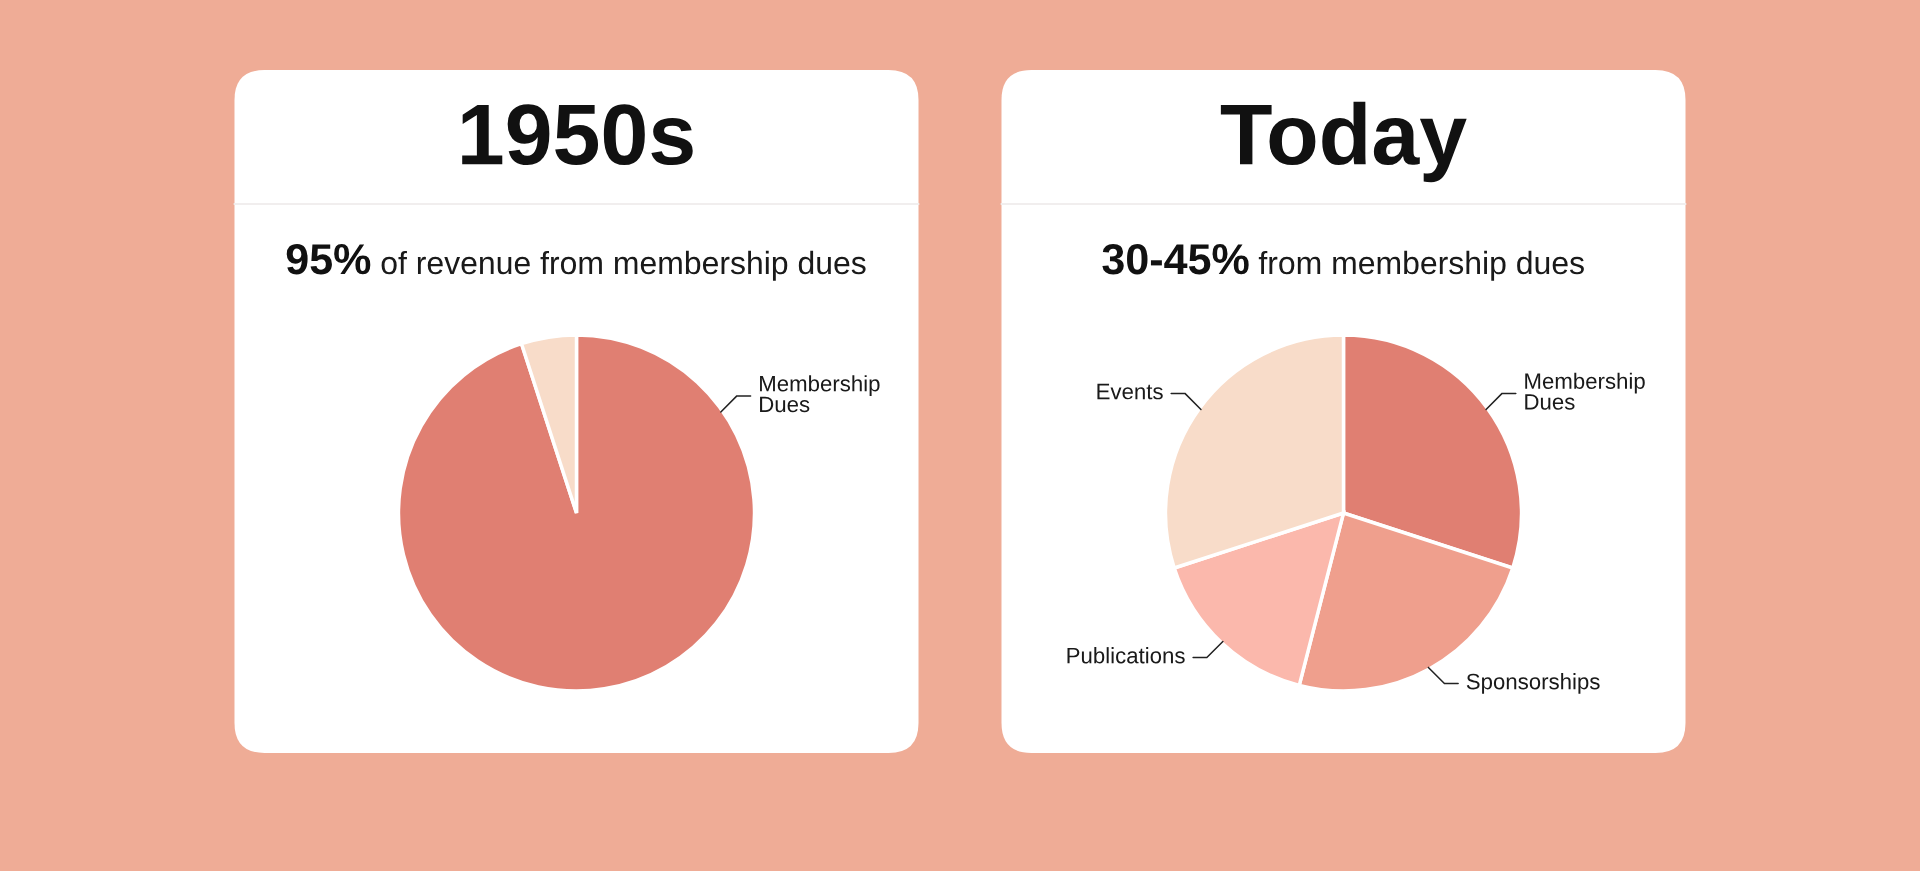  Describe the element at coordinates (576, 262) in the screenshot. I see `chart-subtitle: 95% of revenue from membership dues` at that location.